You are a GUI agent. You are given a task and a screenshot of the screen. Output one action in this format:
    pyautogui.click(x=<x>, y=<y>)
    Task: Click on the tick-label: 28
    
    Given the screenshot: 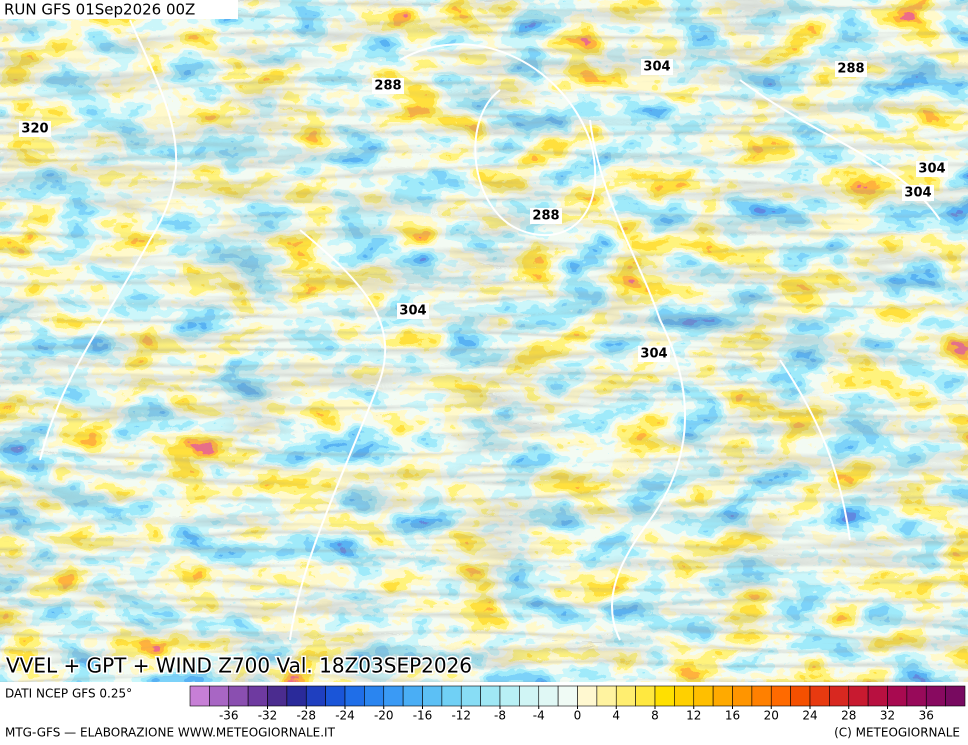 What is the action you would take?
    pyautogui.click(x=848, y=716)
    